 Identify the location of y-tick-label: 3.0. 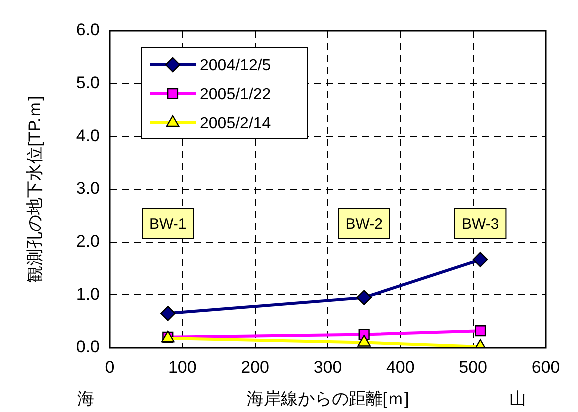
(88, 188).